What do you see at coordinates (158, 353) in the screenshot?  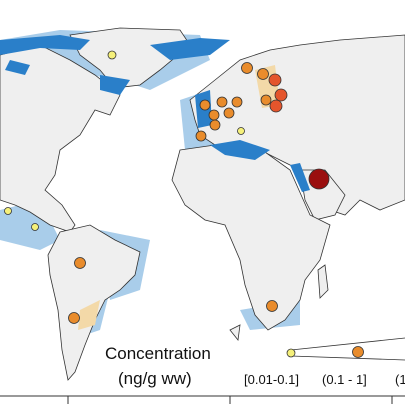 I see `legend-title: Concentration` at bounding box center [158, 353].